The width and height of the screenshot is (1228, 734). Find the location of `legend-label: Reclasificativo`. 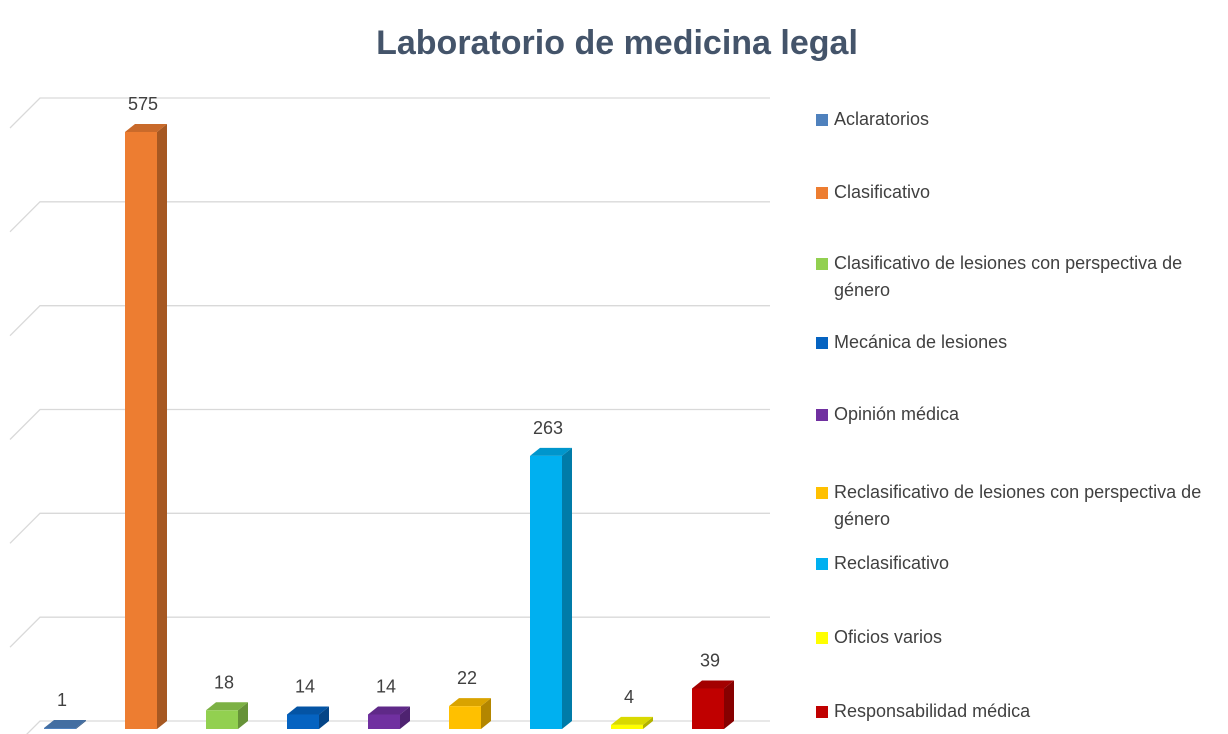

legend-label: Reclasificativo is located at coordinates (892, 563).